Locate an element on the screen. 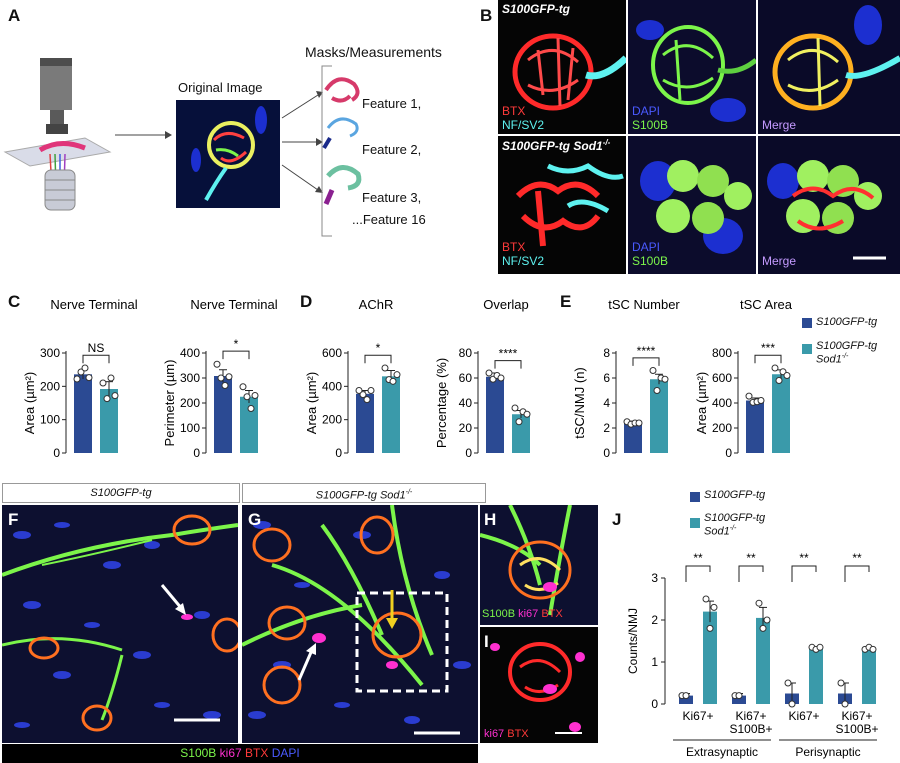 Image resolution: width=900 pixels, height=763 pixels. i-micrograph is located at coordinates (539, 685).